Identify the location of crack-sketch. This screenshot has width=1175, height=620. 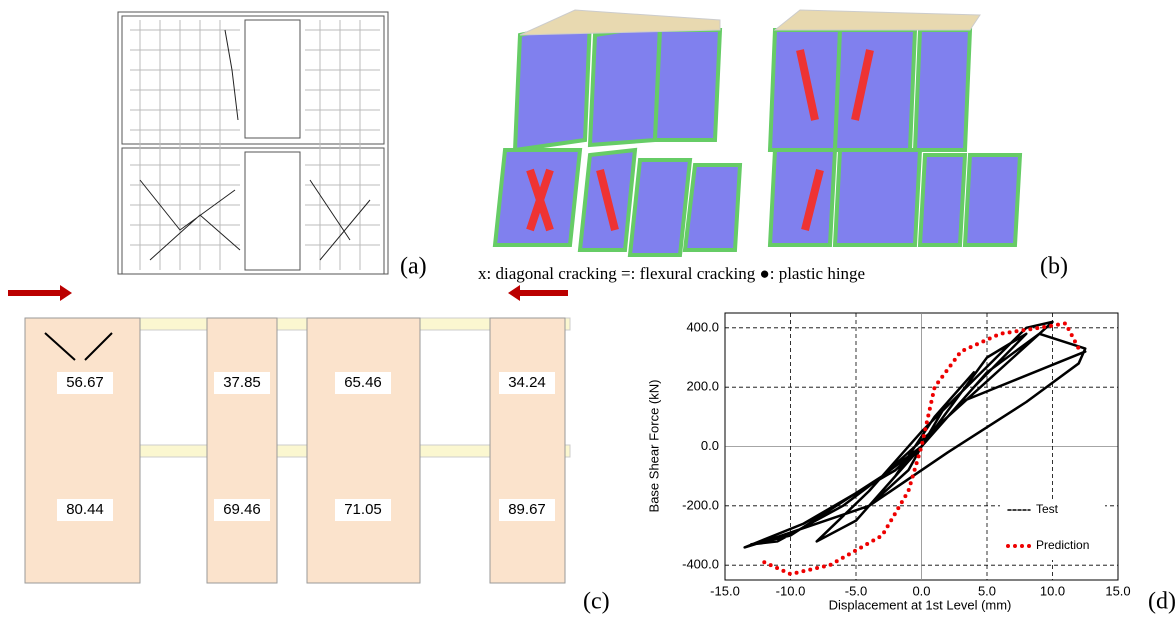
(253, 143).